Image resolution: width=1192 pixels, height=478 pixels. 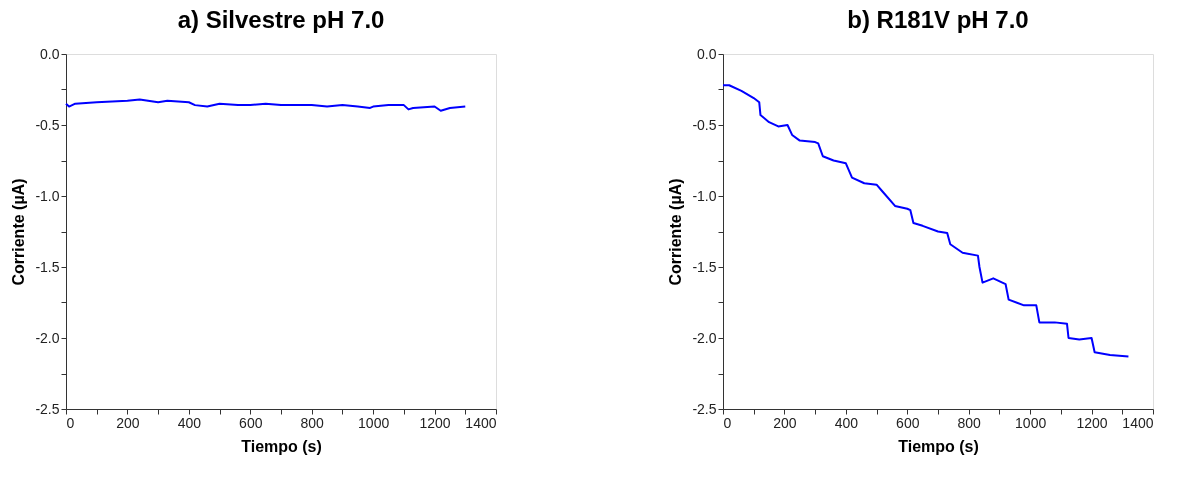 I want to click on line-series, so click(x=266, y=105).